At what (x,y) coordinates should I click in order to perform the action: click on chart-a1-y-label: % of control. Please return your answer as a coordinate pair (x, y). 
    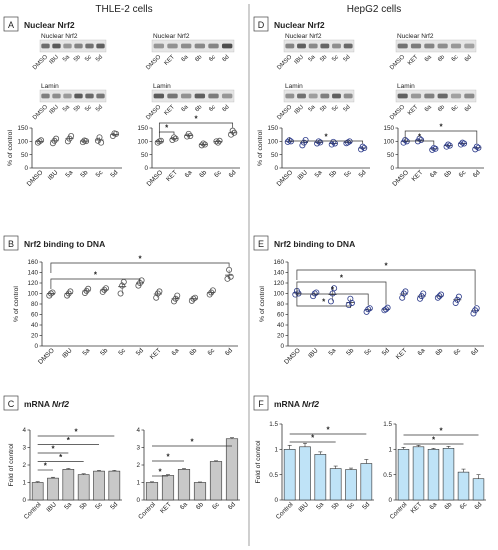
    Looking at the image, I should click on (10, 148).